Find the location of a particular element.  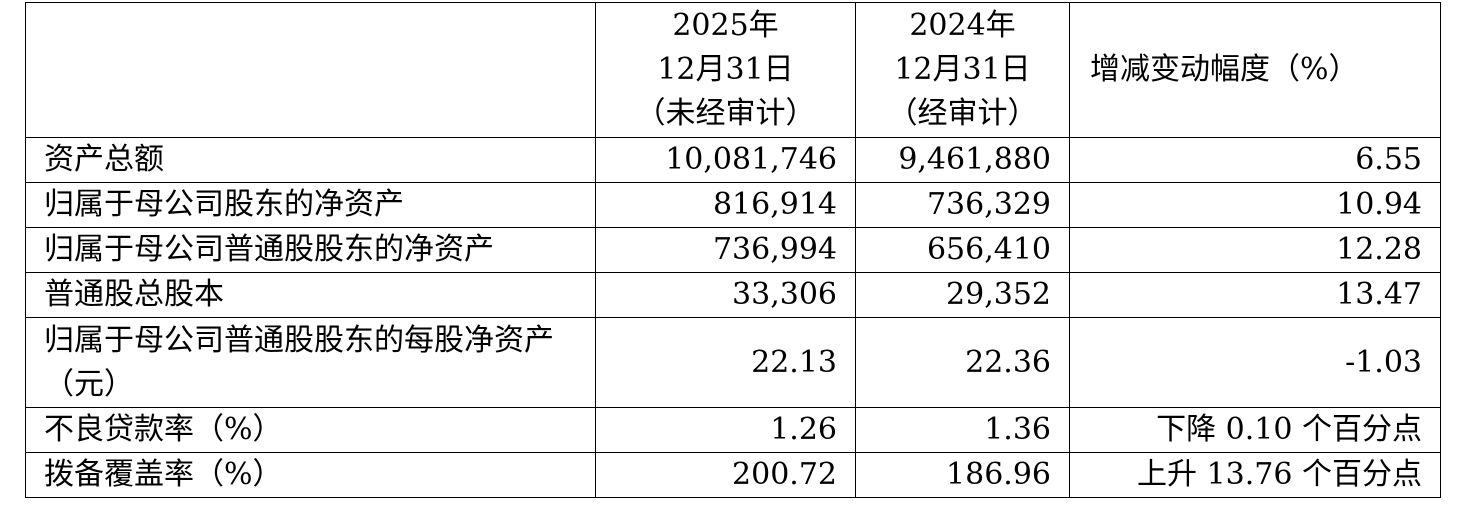

cell-value: 1.26 is located at coordinates (725, 430).